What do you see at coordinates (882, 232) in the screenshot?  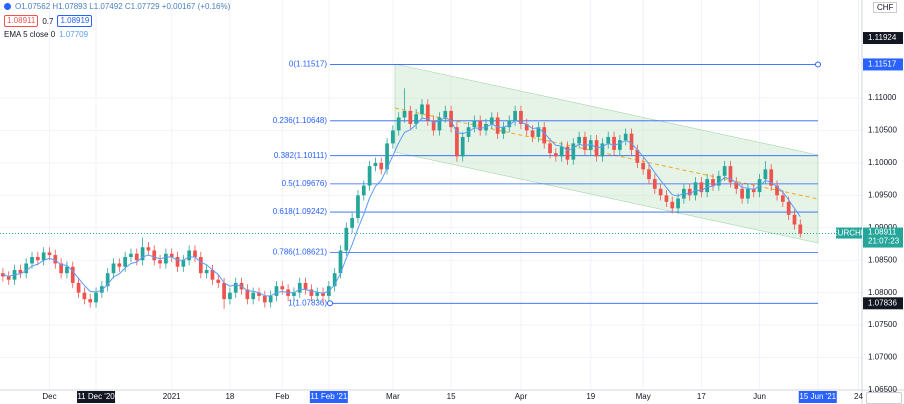 I see `last-price-label: 1.08911` at bounding box center [882, 232].